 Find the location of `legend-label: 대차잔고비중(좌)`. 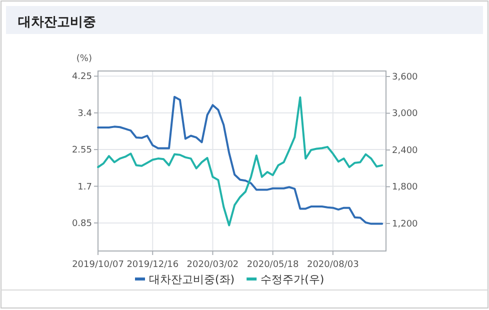

legend-label: 대차잔고비중(좌) is located at coordinates (192, 279).